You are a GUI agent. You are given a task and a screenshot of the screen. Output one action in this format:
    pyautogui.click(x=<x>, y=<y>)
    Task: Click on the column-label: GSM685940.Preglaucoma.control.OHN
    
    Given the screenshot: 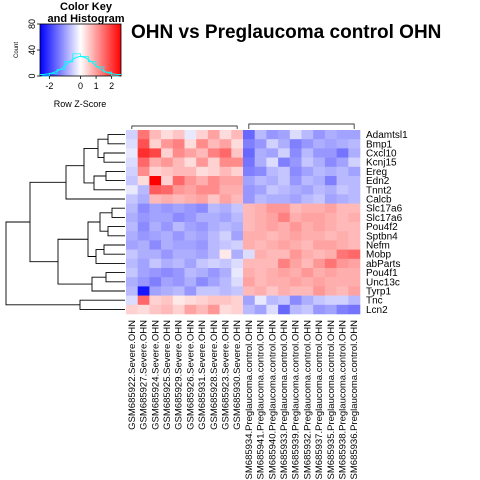 What is the action you would take?
    pyautogui.click(x=272, y=400)
    